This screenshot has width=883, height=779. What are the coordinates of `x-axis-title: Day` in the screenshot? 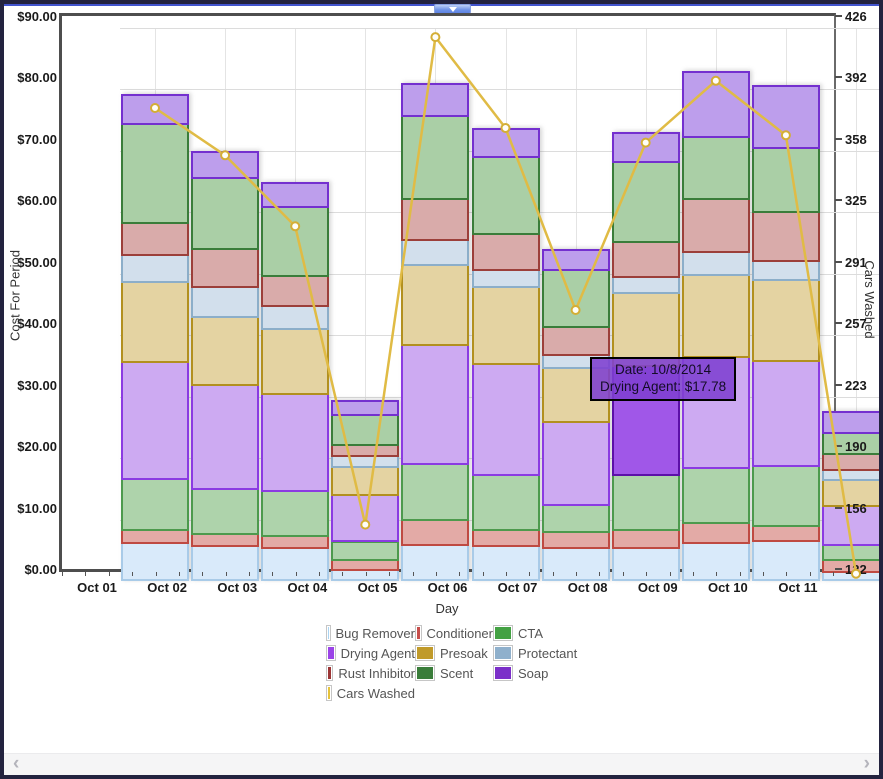 It's located at (447, 608).